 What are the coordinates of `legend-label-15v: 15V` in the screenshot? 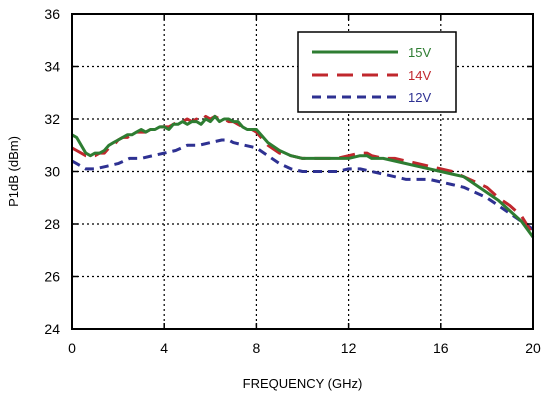 It's located at (419, 52).